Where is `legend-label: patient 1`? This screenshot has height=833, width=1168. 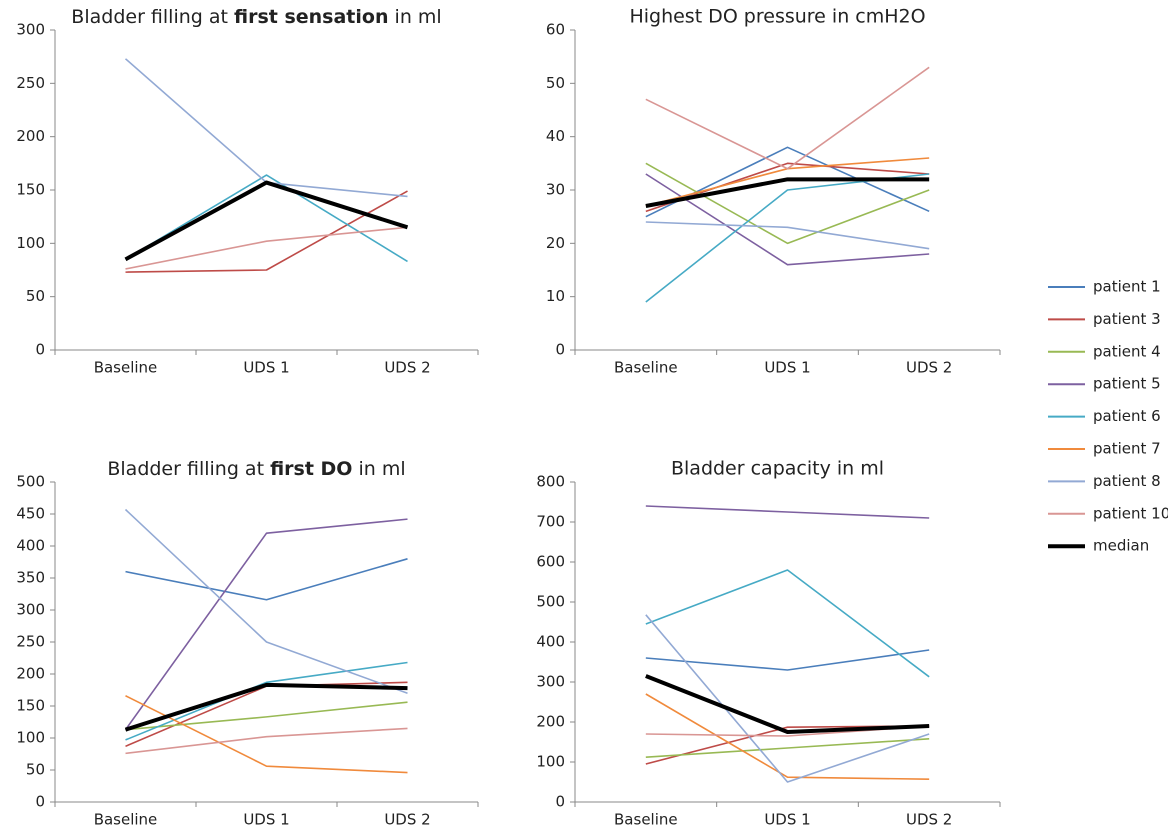 legend-label: patient 1 is located at coordinates (1127, 287).